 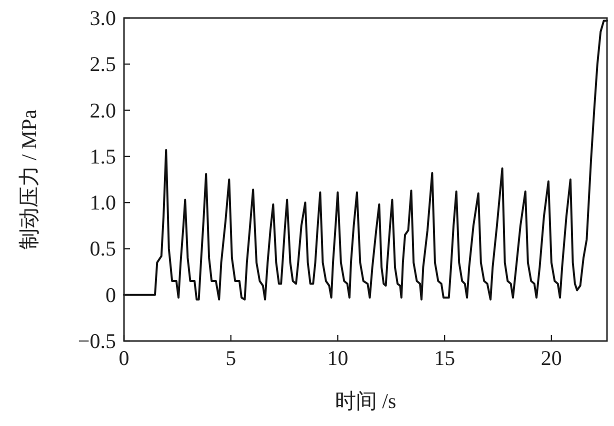 I want to click on y-tick-label: 1.5, so click(x=103, y=156).